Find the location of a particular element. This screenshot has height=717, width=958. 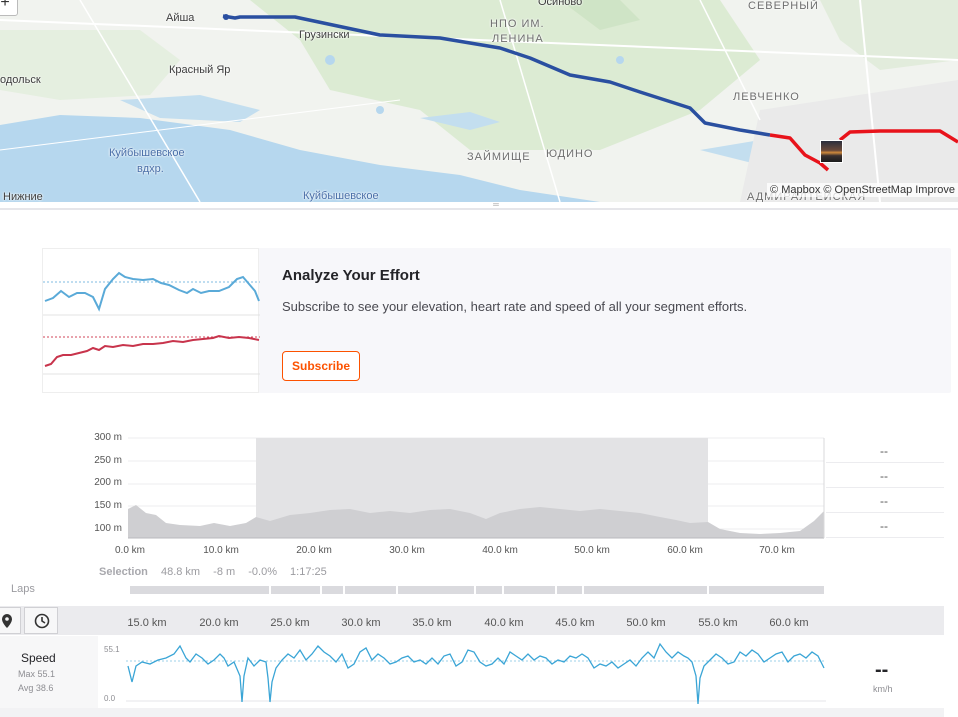

speed-readout-panel is located at coordinates (885, 672).